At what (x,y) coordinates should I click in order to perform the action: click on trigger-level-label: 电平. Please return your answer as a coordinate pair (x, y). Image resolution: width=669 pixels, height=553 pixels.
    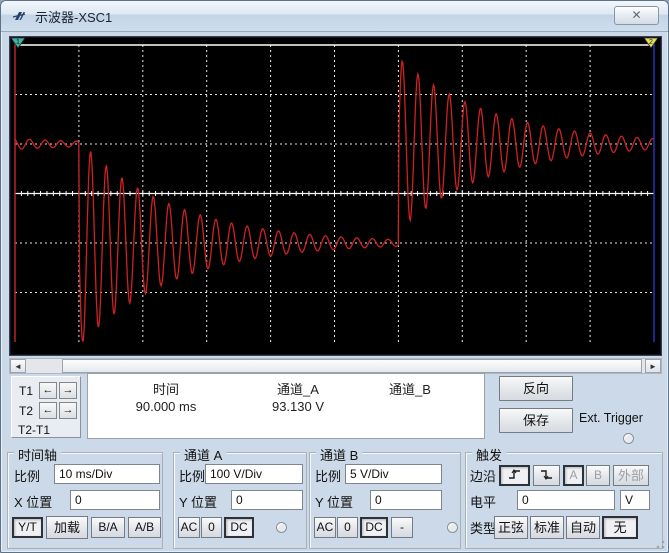
    Looking at the image, I should click on (483, 502).